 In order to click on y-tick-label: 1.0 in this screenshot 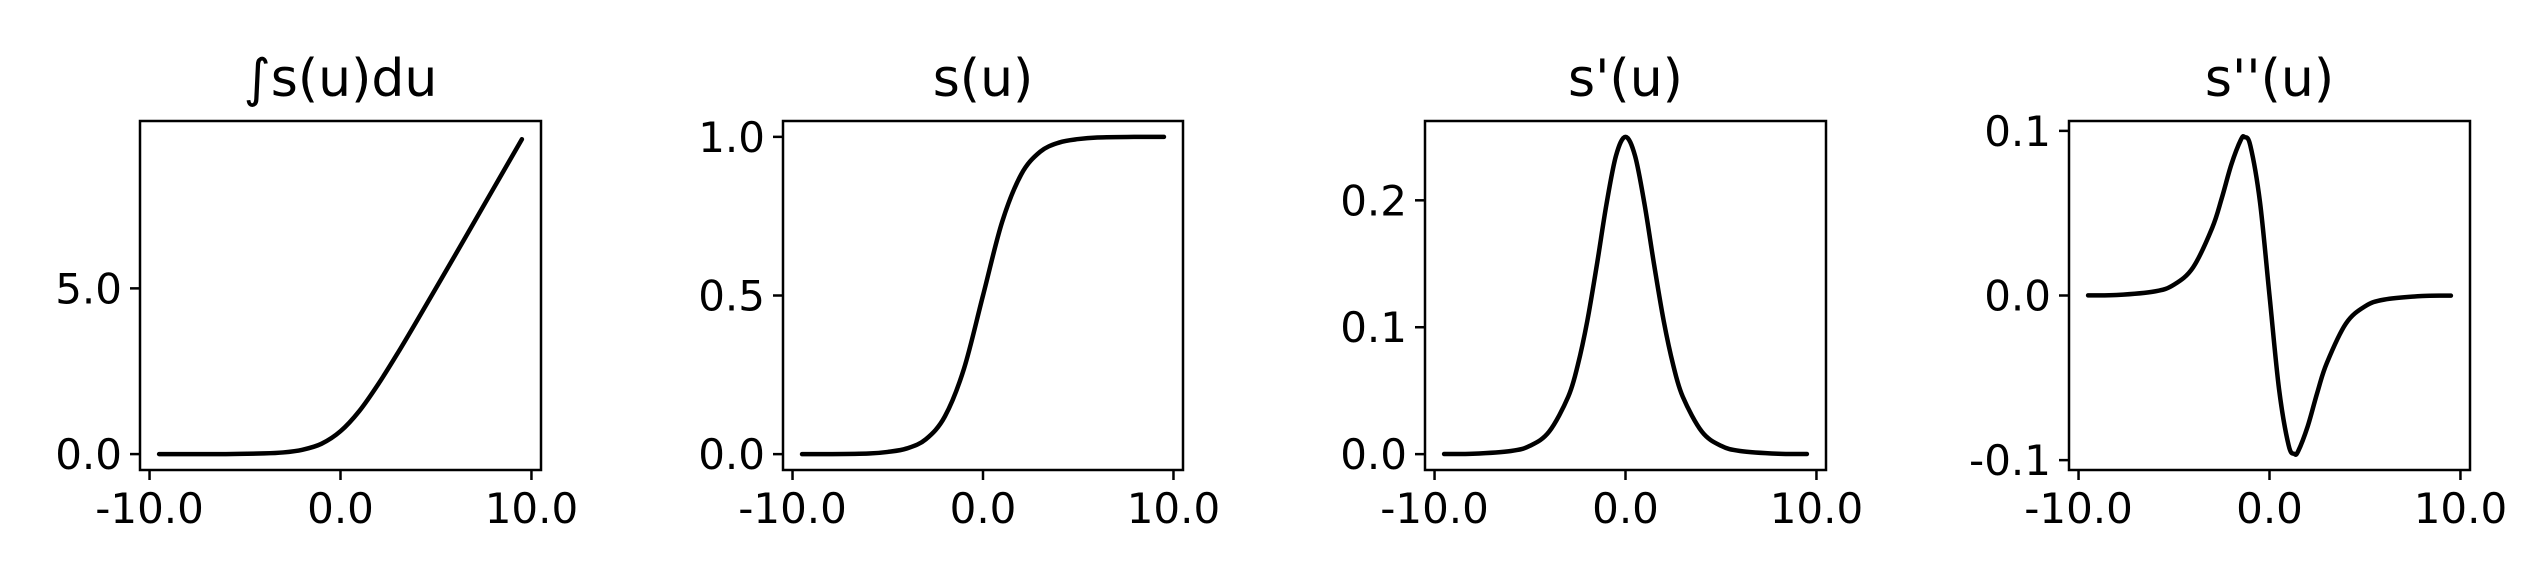, I will do `click(731, 137)`.